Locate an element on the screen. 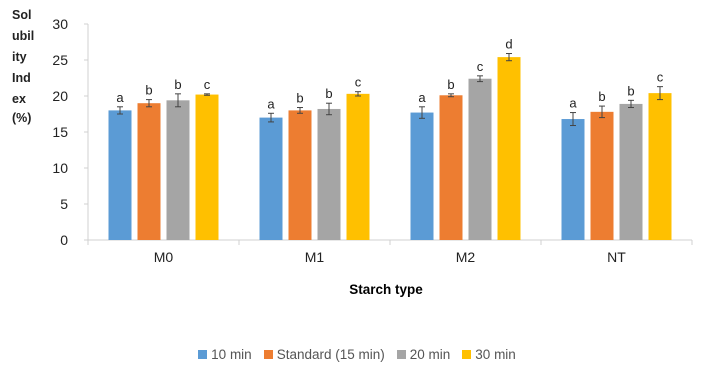 The image size is (714, 366). x-tick-label: M0 is located at coordinates (164, 257).